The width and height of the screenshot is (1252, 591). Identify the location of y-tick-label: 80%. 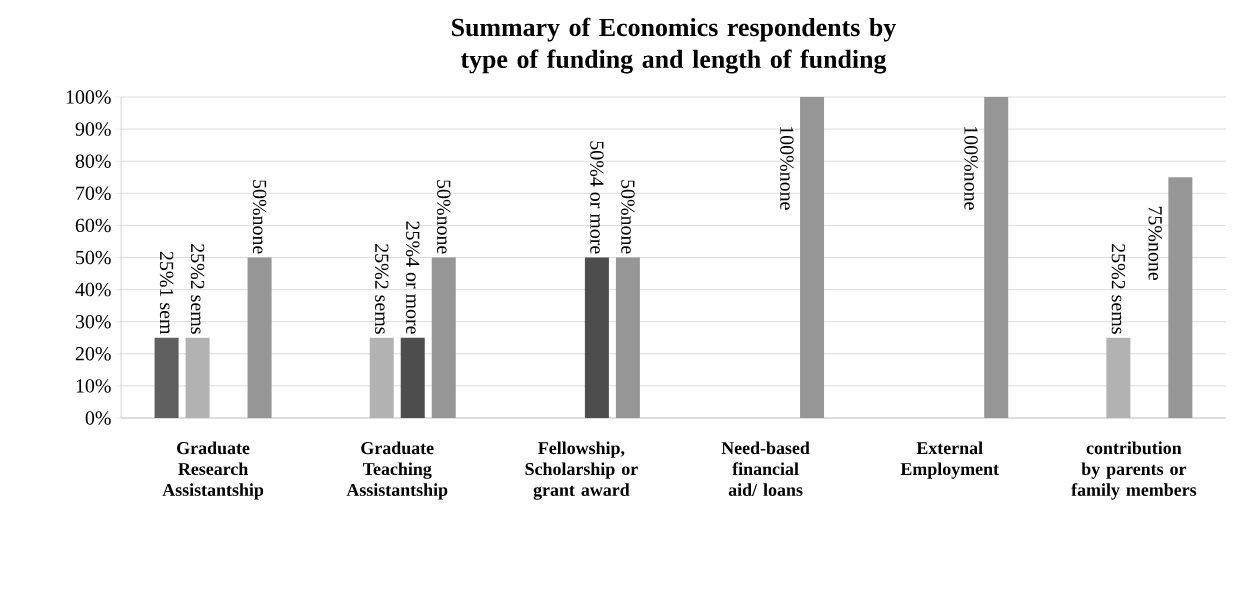
(93, 161).